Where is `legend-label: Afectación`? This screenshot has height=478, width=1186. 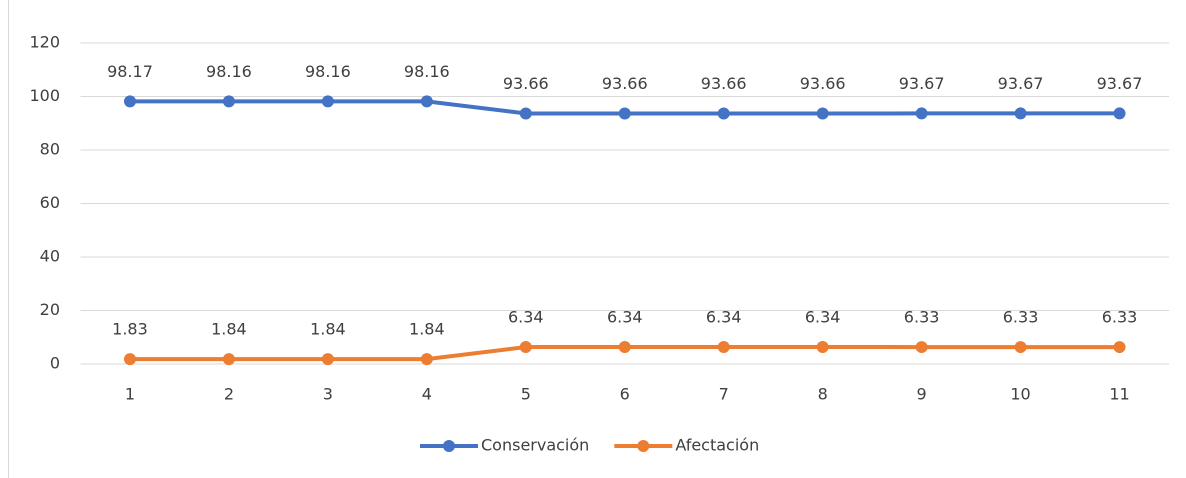 legend-label: Afectación is located at coordinates (717, 445).